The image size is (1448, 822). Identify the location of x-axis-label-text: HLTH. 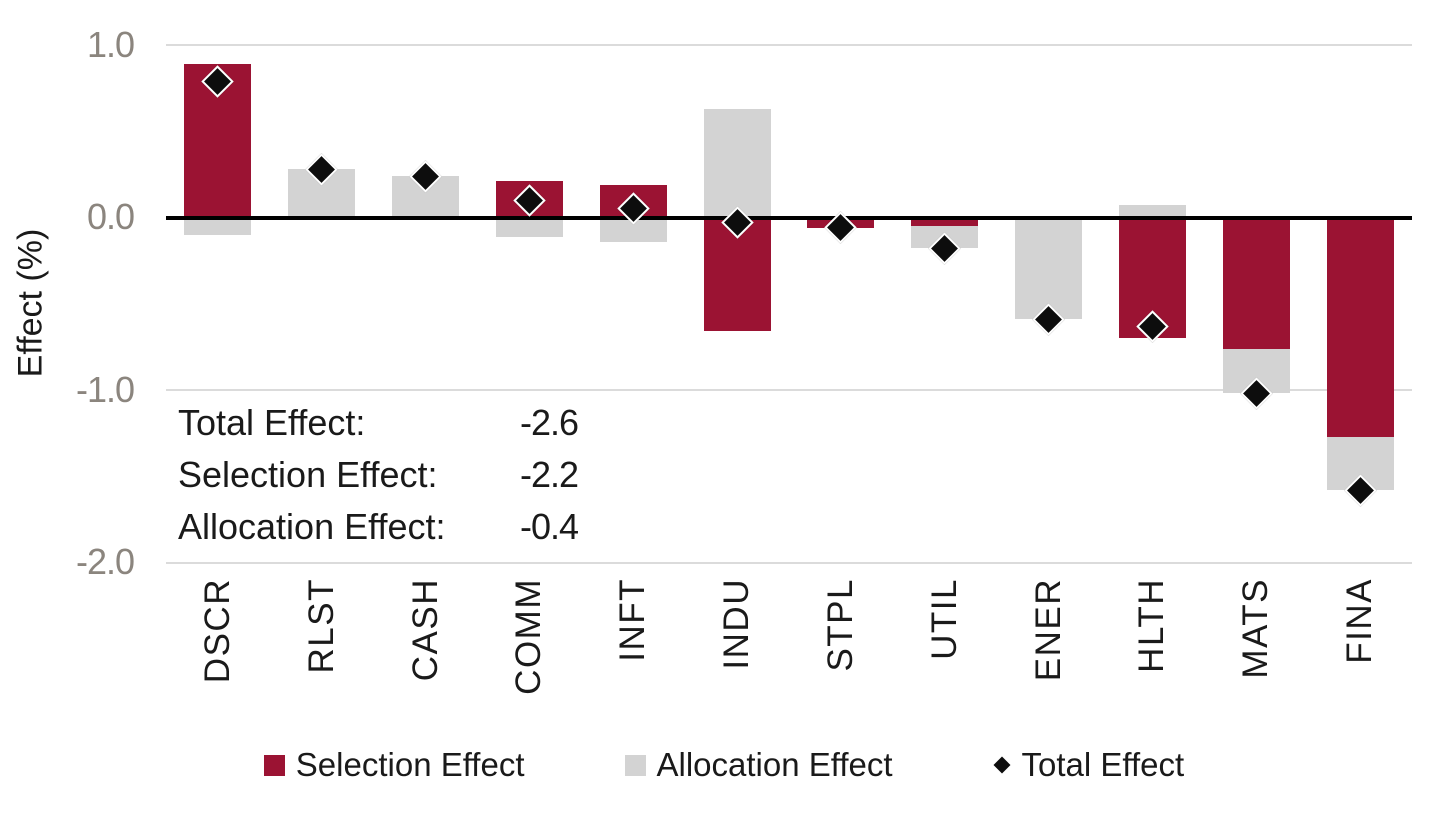
(1152, 625).